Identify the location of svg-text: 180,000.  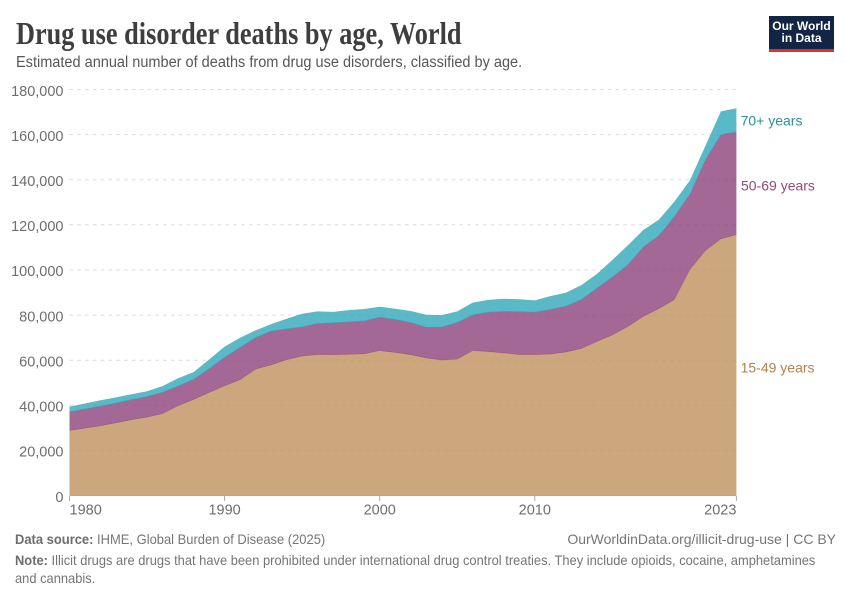
(37, 92).